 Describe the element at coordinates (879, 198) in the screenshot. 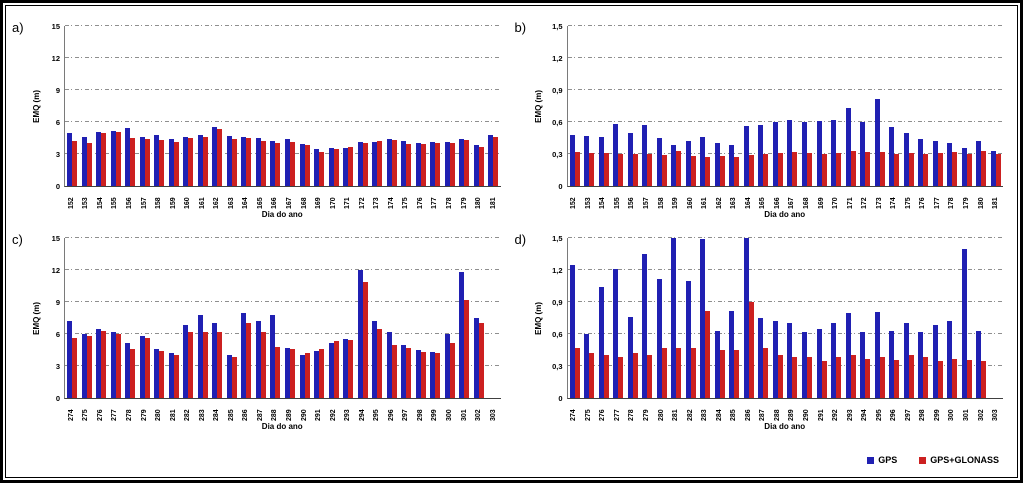

I see `x-tick-label: 173` at that location.